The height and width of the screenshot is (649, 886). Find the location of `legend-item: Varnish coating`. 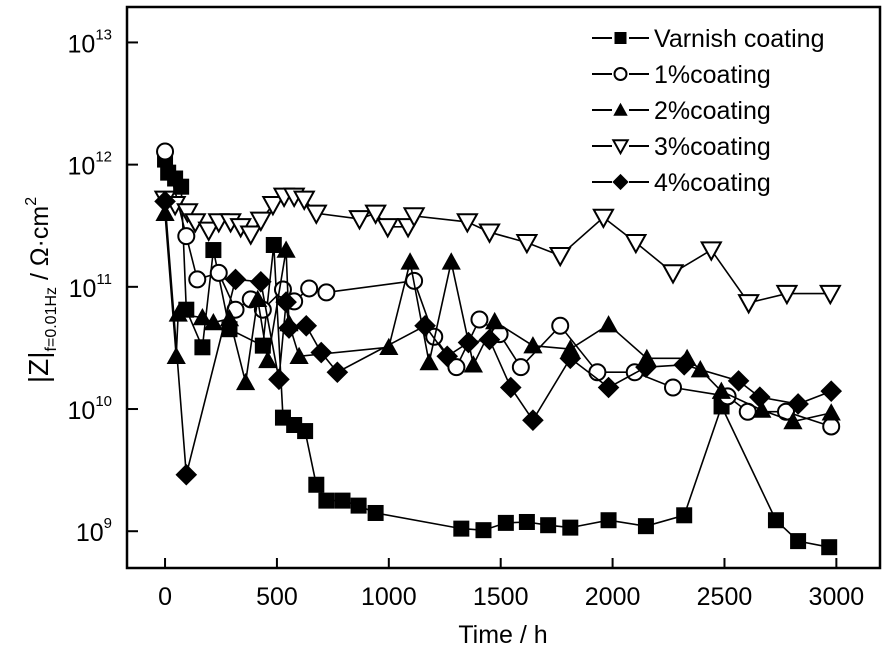

legend-item: Varnish coating is located at coordinates (708, 39).